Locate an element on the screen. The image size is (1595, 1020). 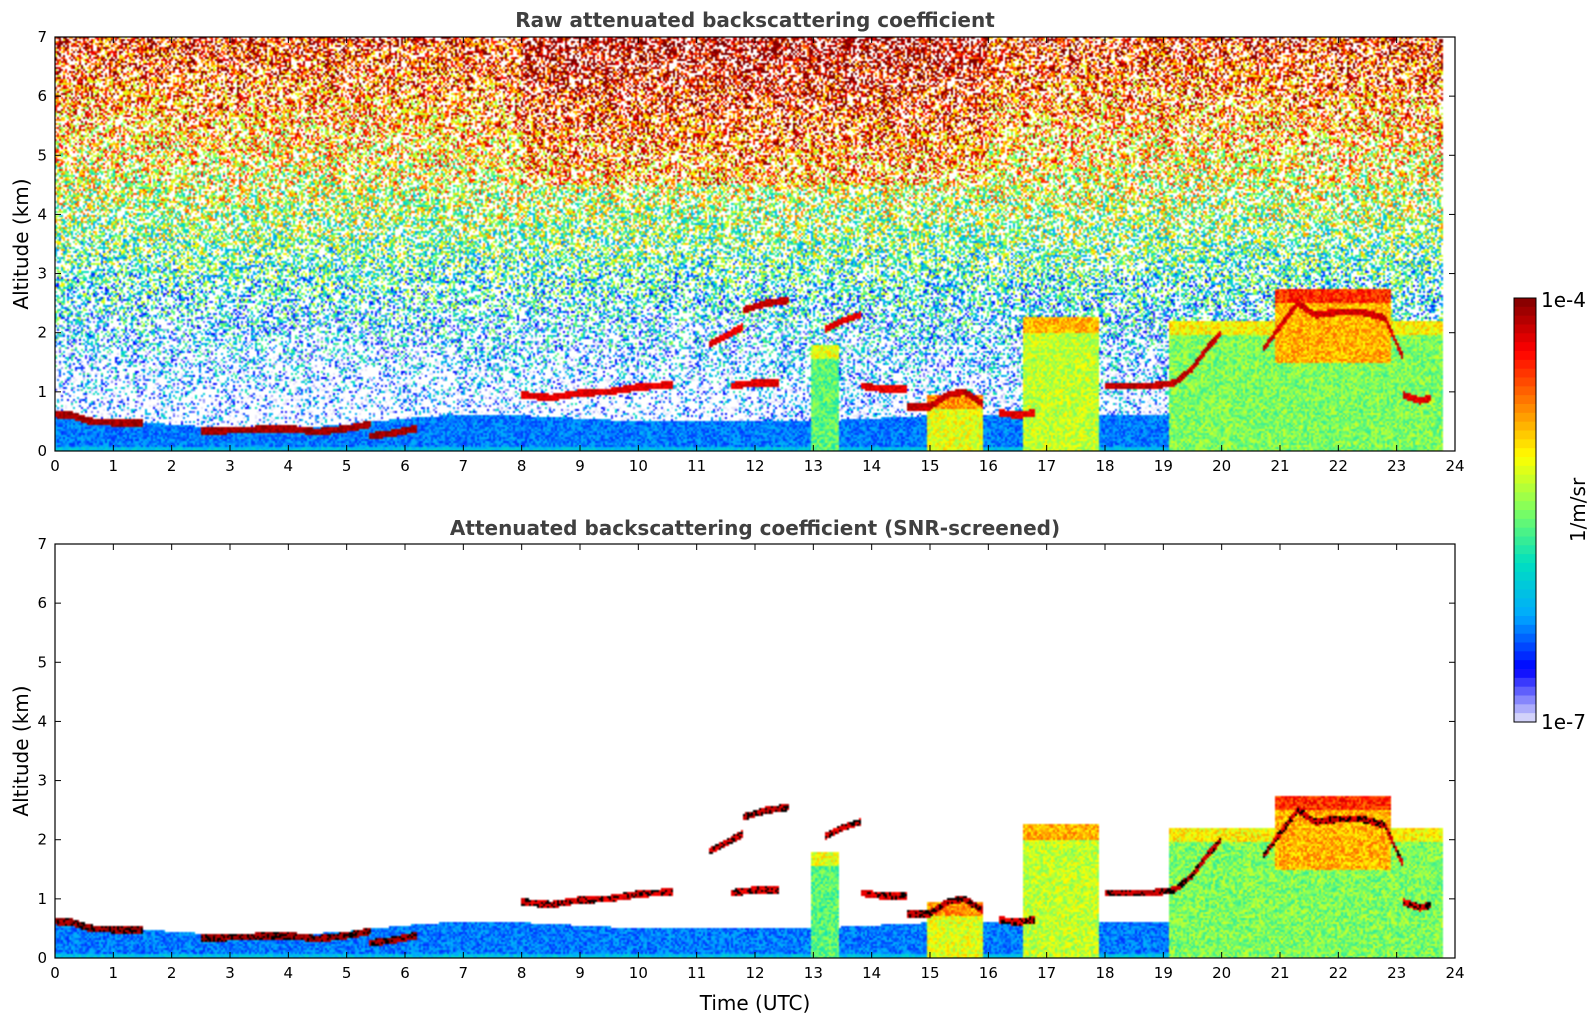
x-tick-label: 20 is located at coordinates (1221, 973).